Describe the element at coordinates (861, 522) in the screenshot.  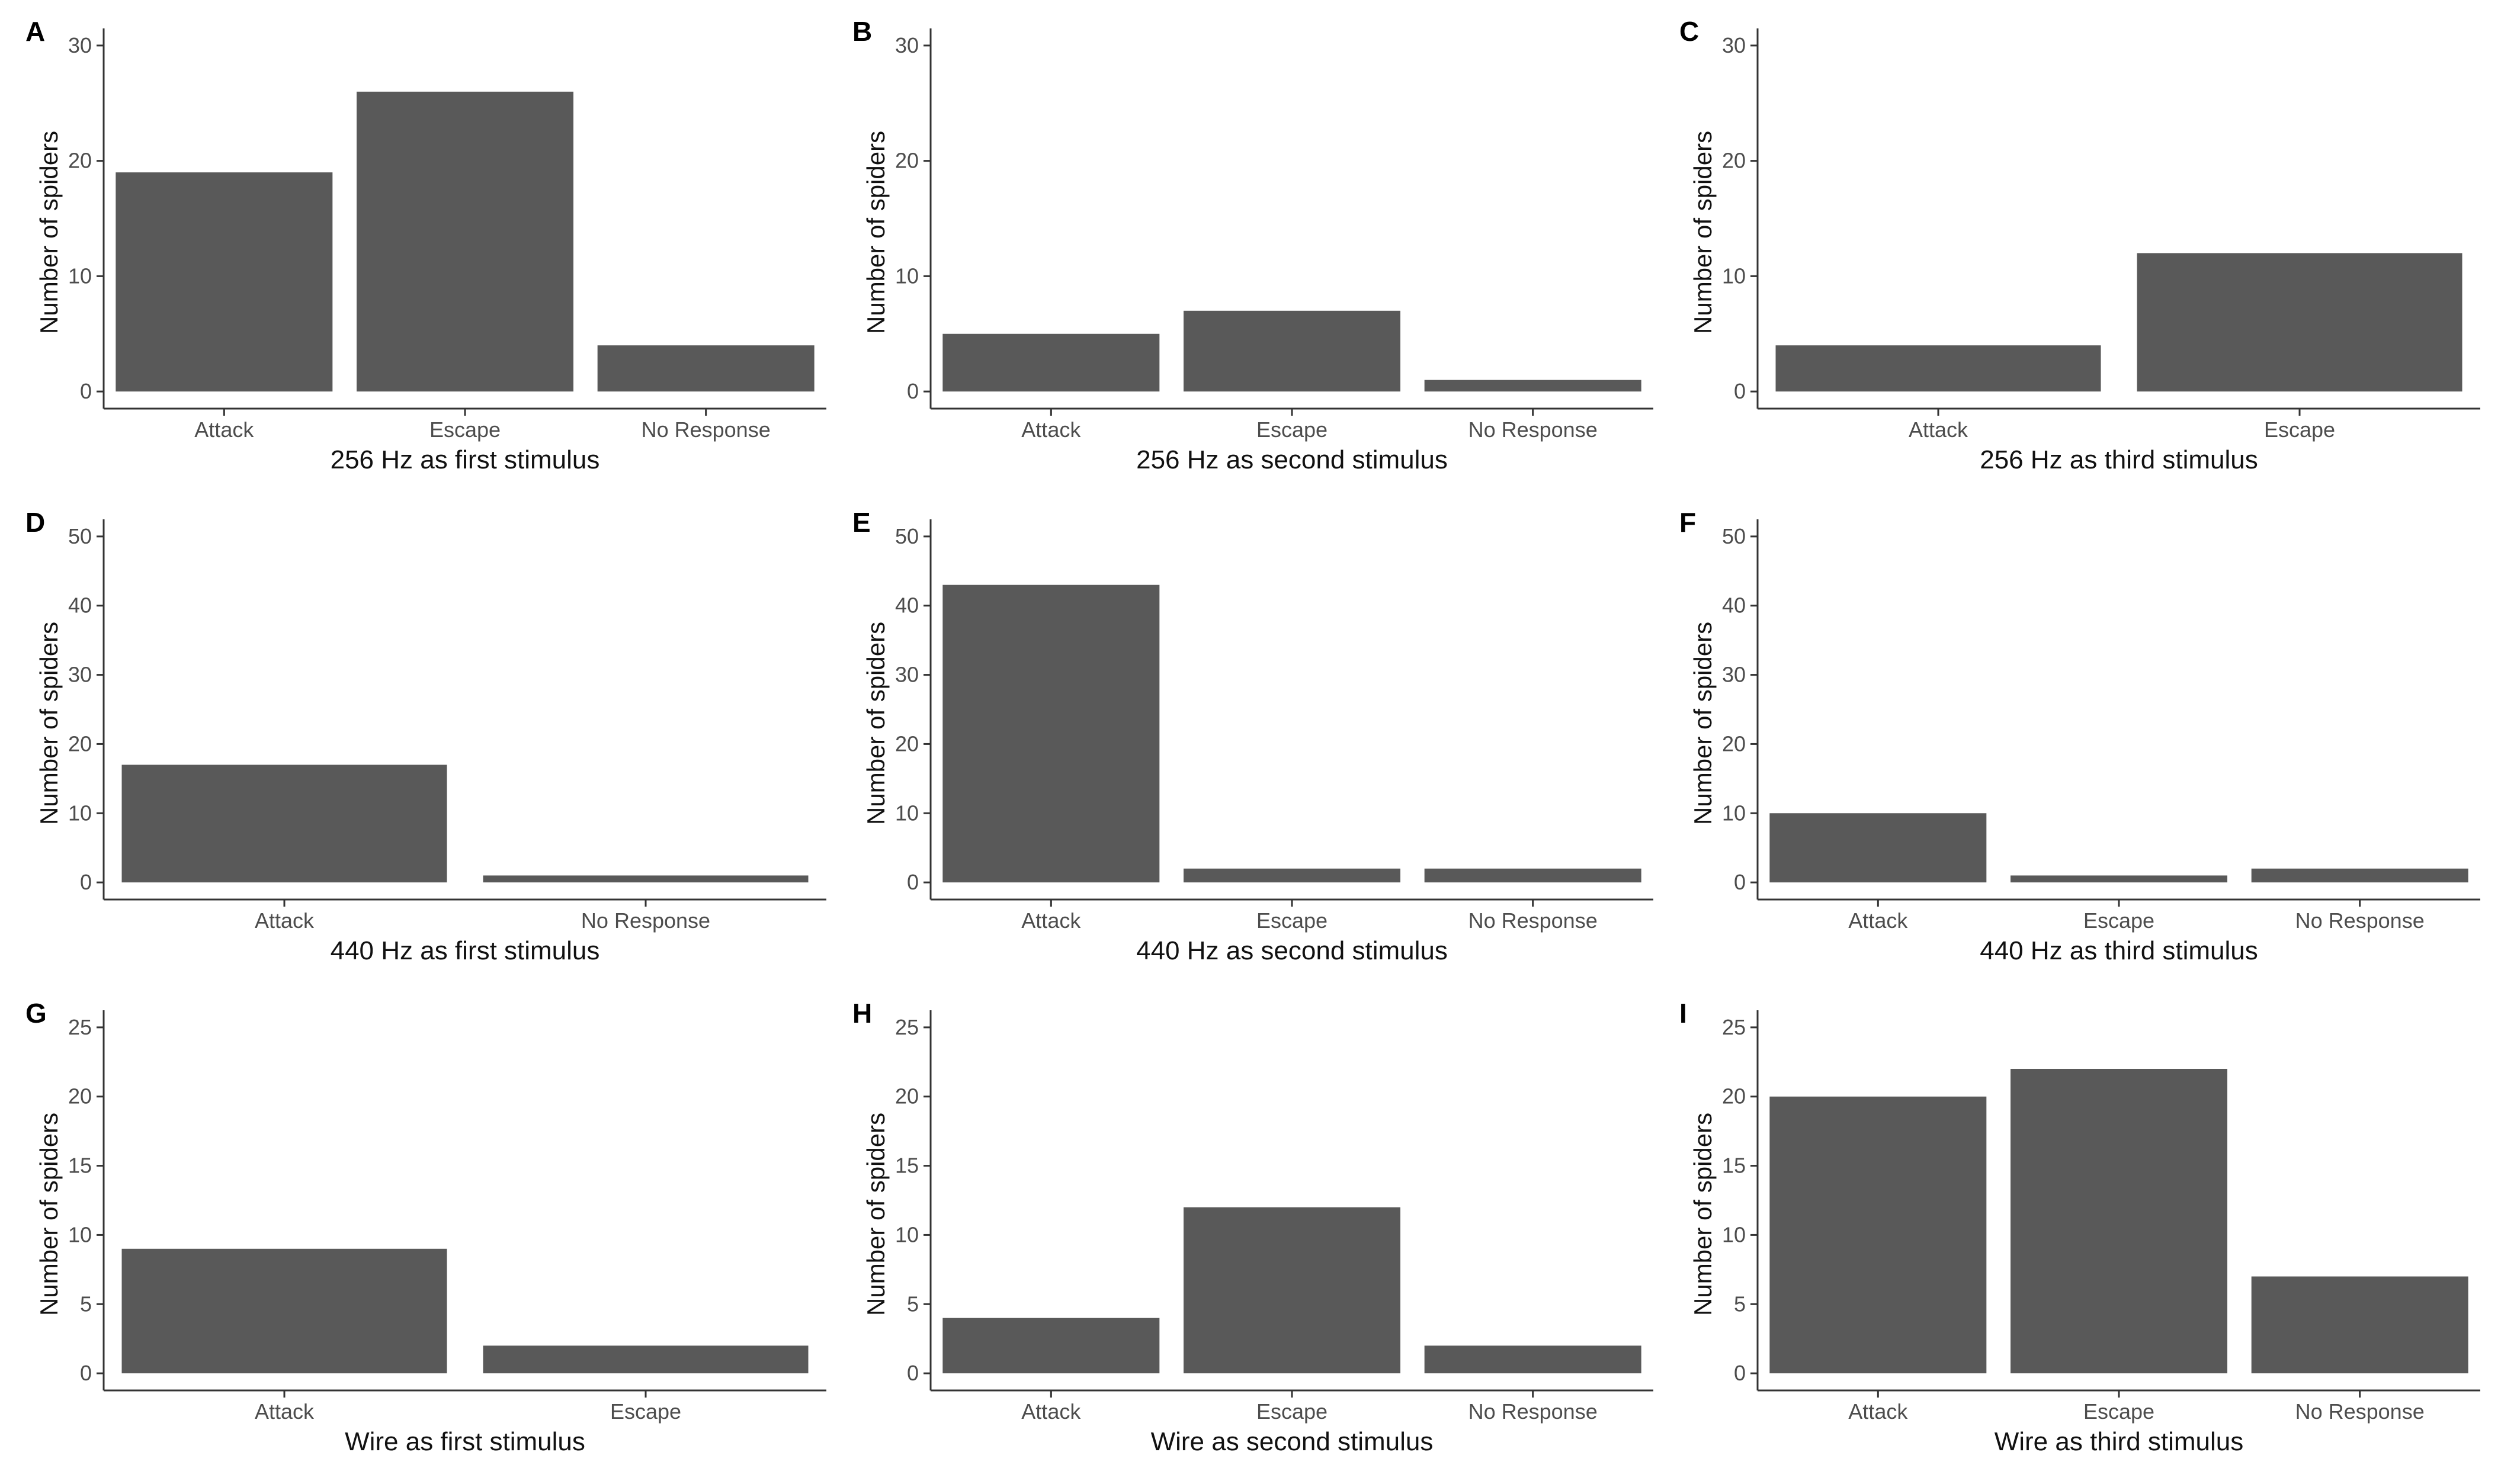
I see `panel-letter: E` at that location.